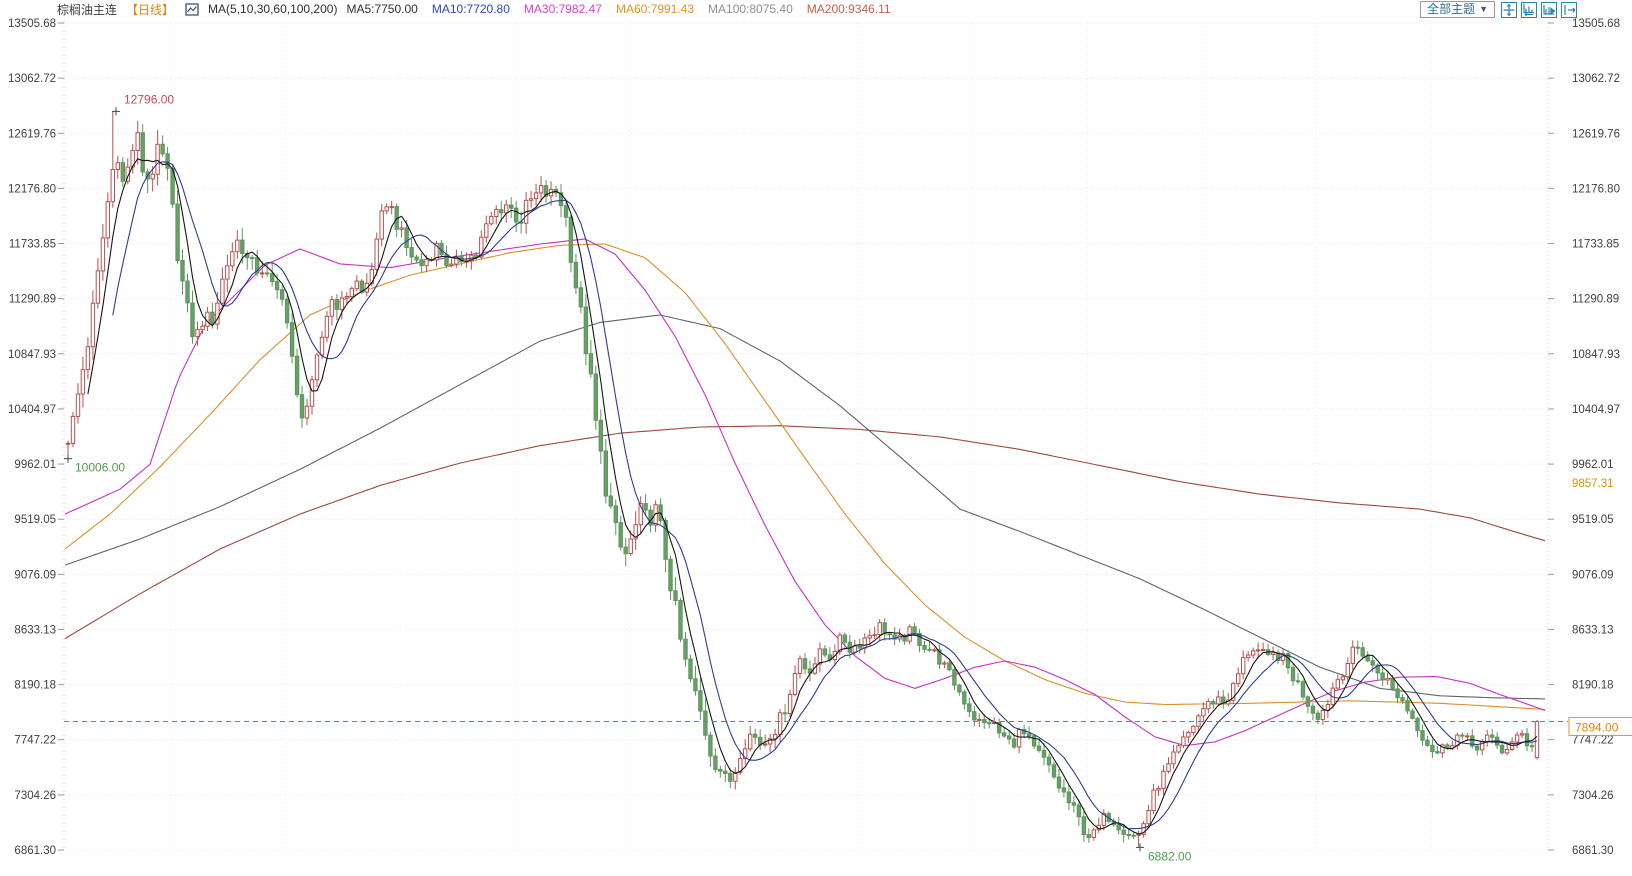 This screenshot has height=876, width=1632. I want to click on current-price-tag: 7894.00, so click(1600, 726).